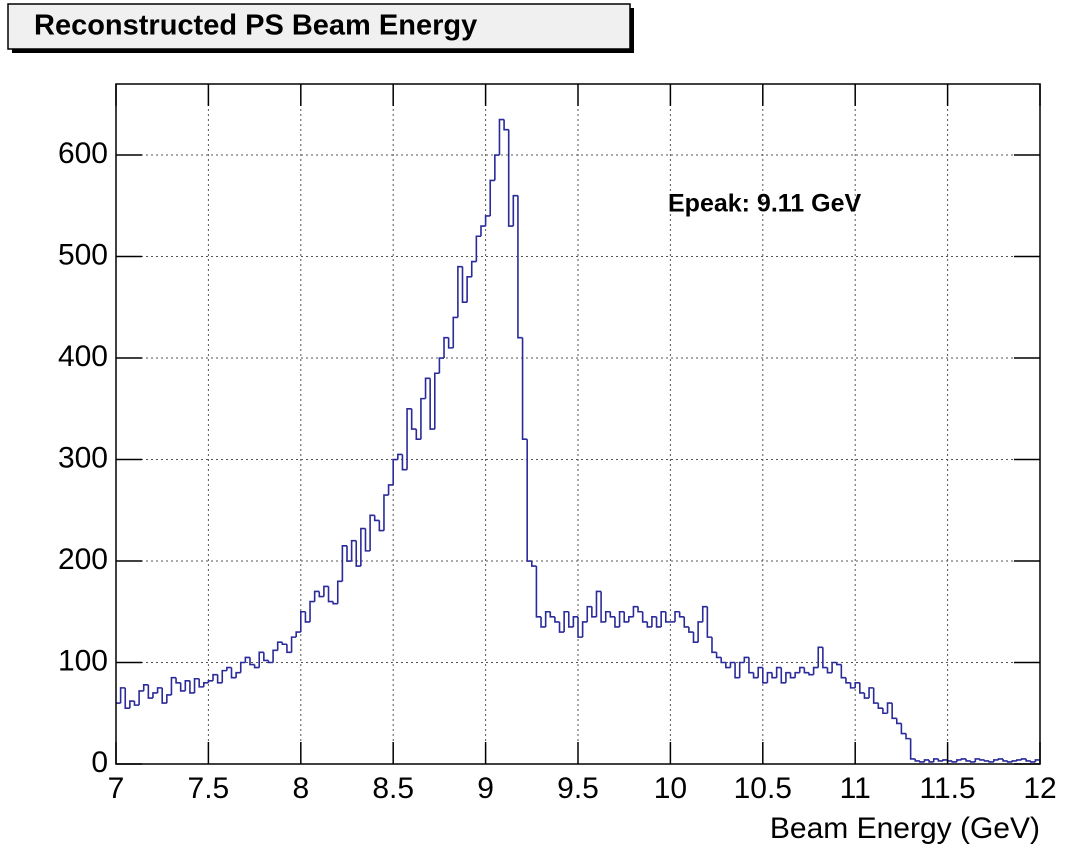  Describe the element at coordinates (83, 254) in the screenshot. I see `y-tick-label: 500` at that location.